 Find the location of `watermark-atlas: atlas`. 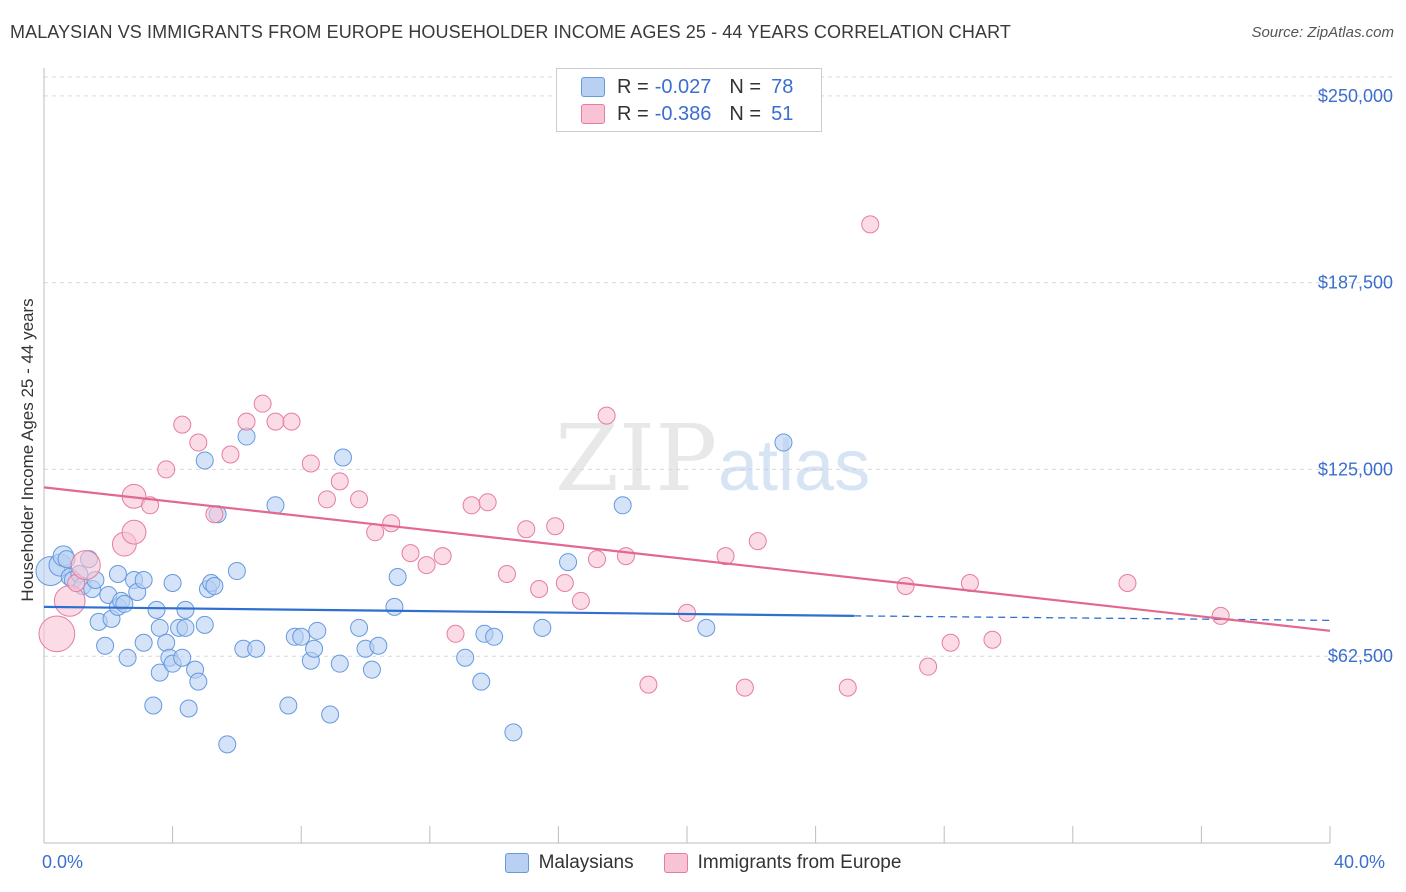

watermark-atlas: atlas is located at coordinates (794, 466).